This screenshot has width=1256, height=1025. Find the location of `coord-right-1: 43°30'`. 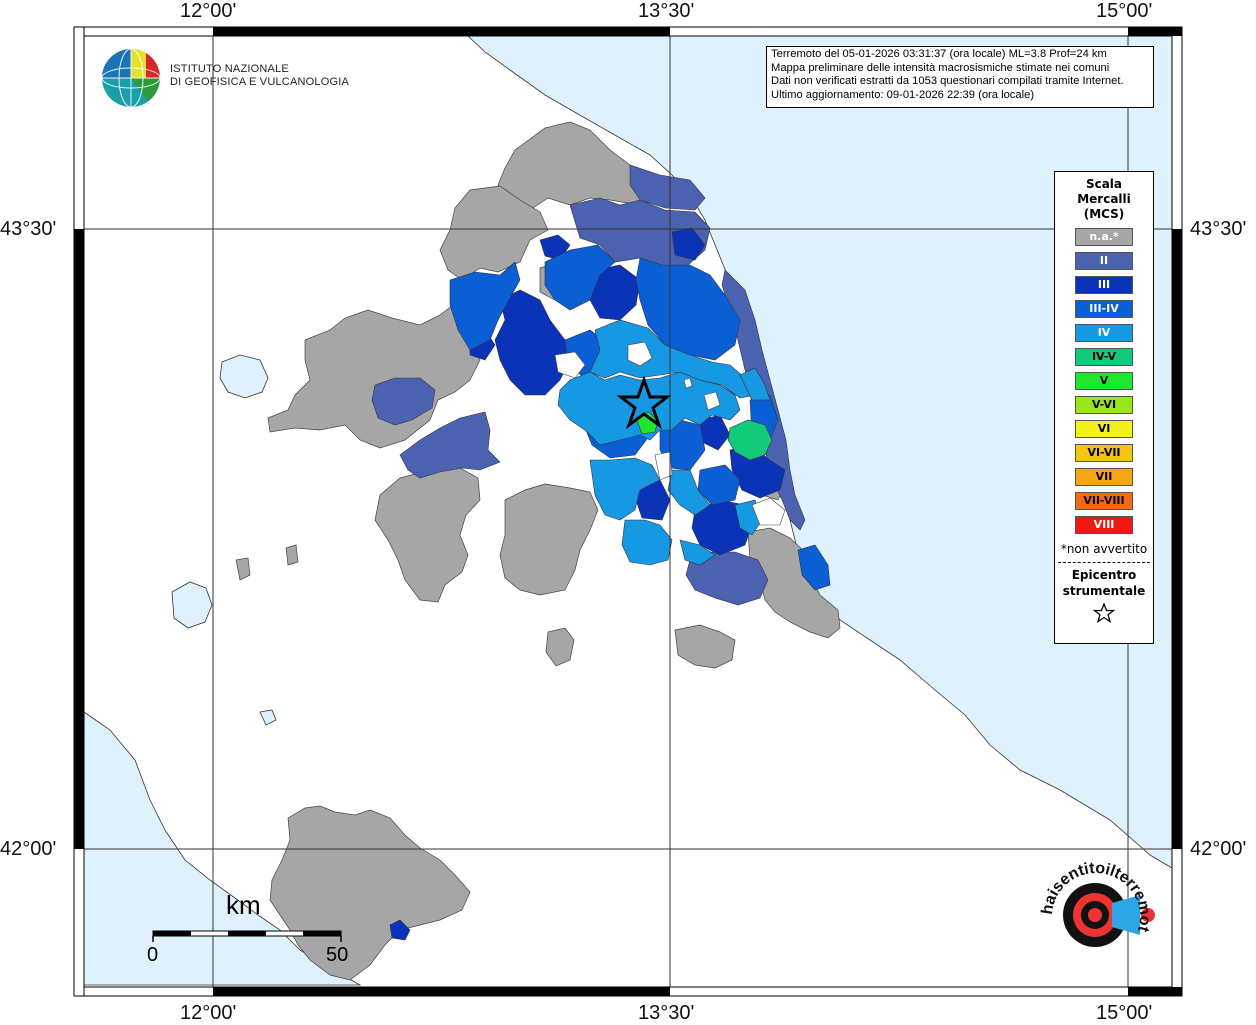

coord-right-1: 43°30' is located at coordinates (1218, 229).